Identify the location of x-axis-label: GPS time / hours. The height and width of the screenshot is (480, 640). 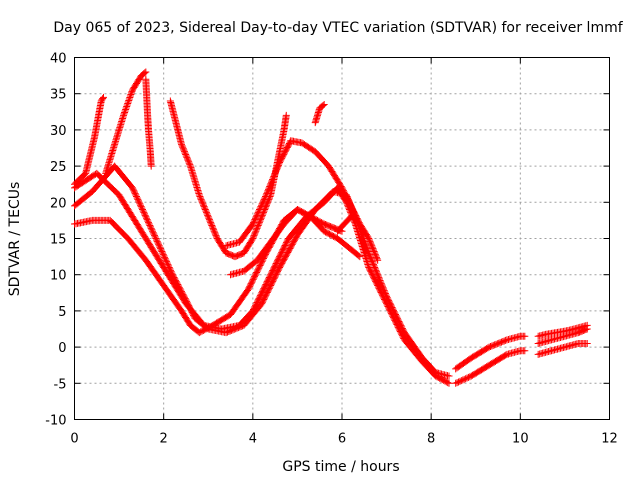
(340, 467).